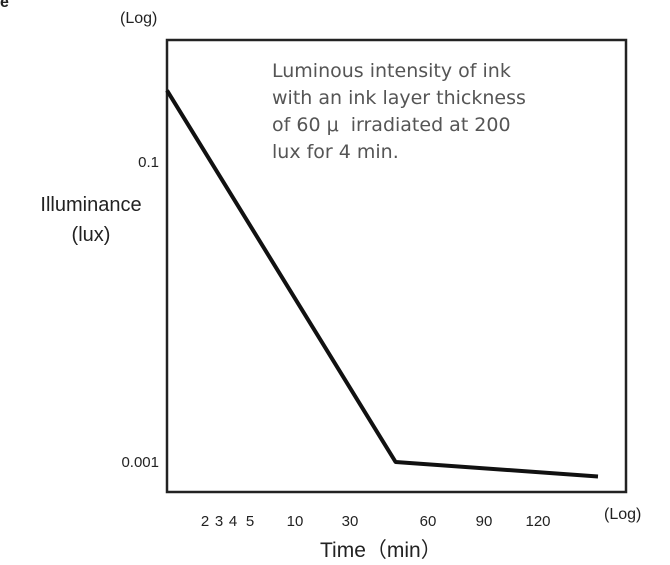 This screenshot has height=565, width=670. What do you see at coordinates (138, 18) in the screenshot?
I see `y-scale-label: (Log)` at bounding box center [138, 18].